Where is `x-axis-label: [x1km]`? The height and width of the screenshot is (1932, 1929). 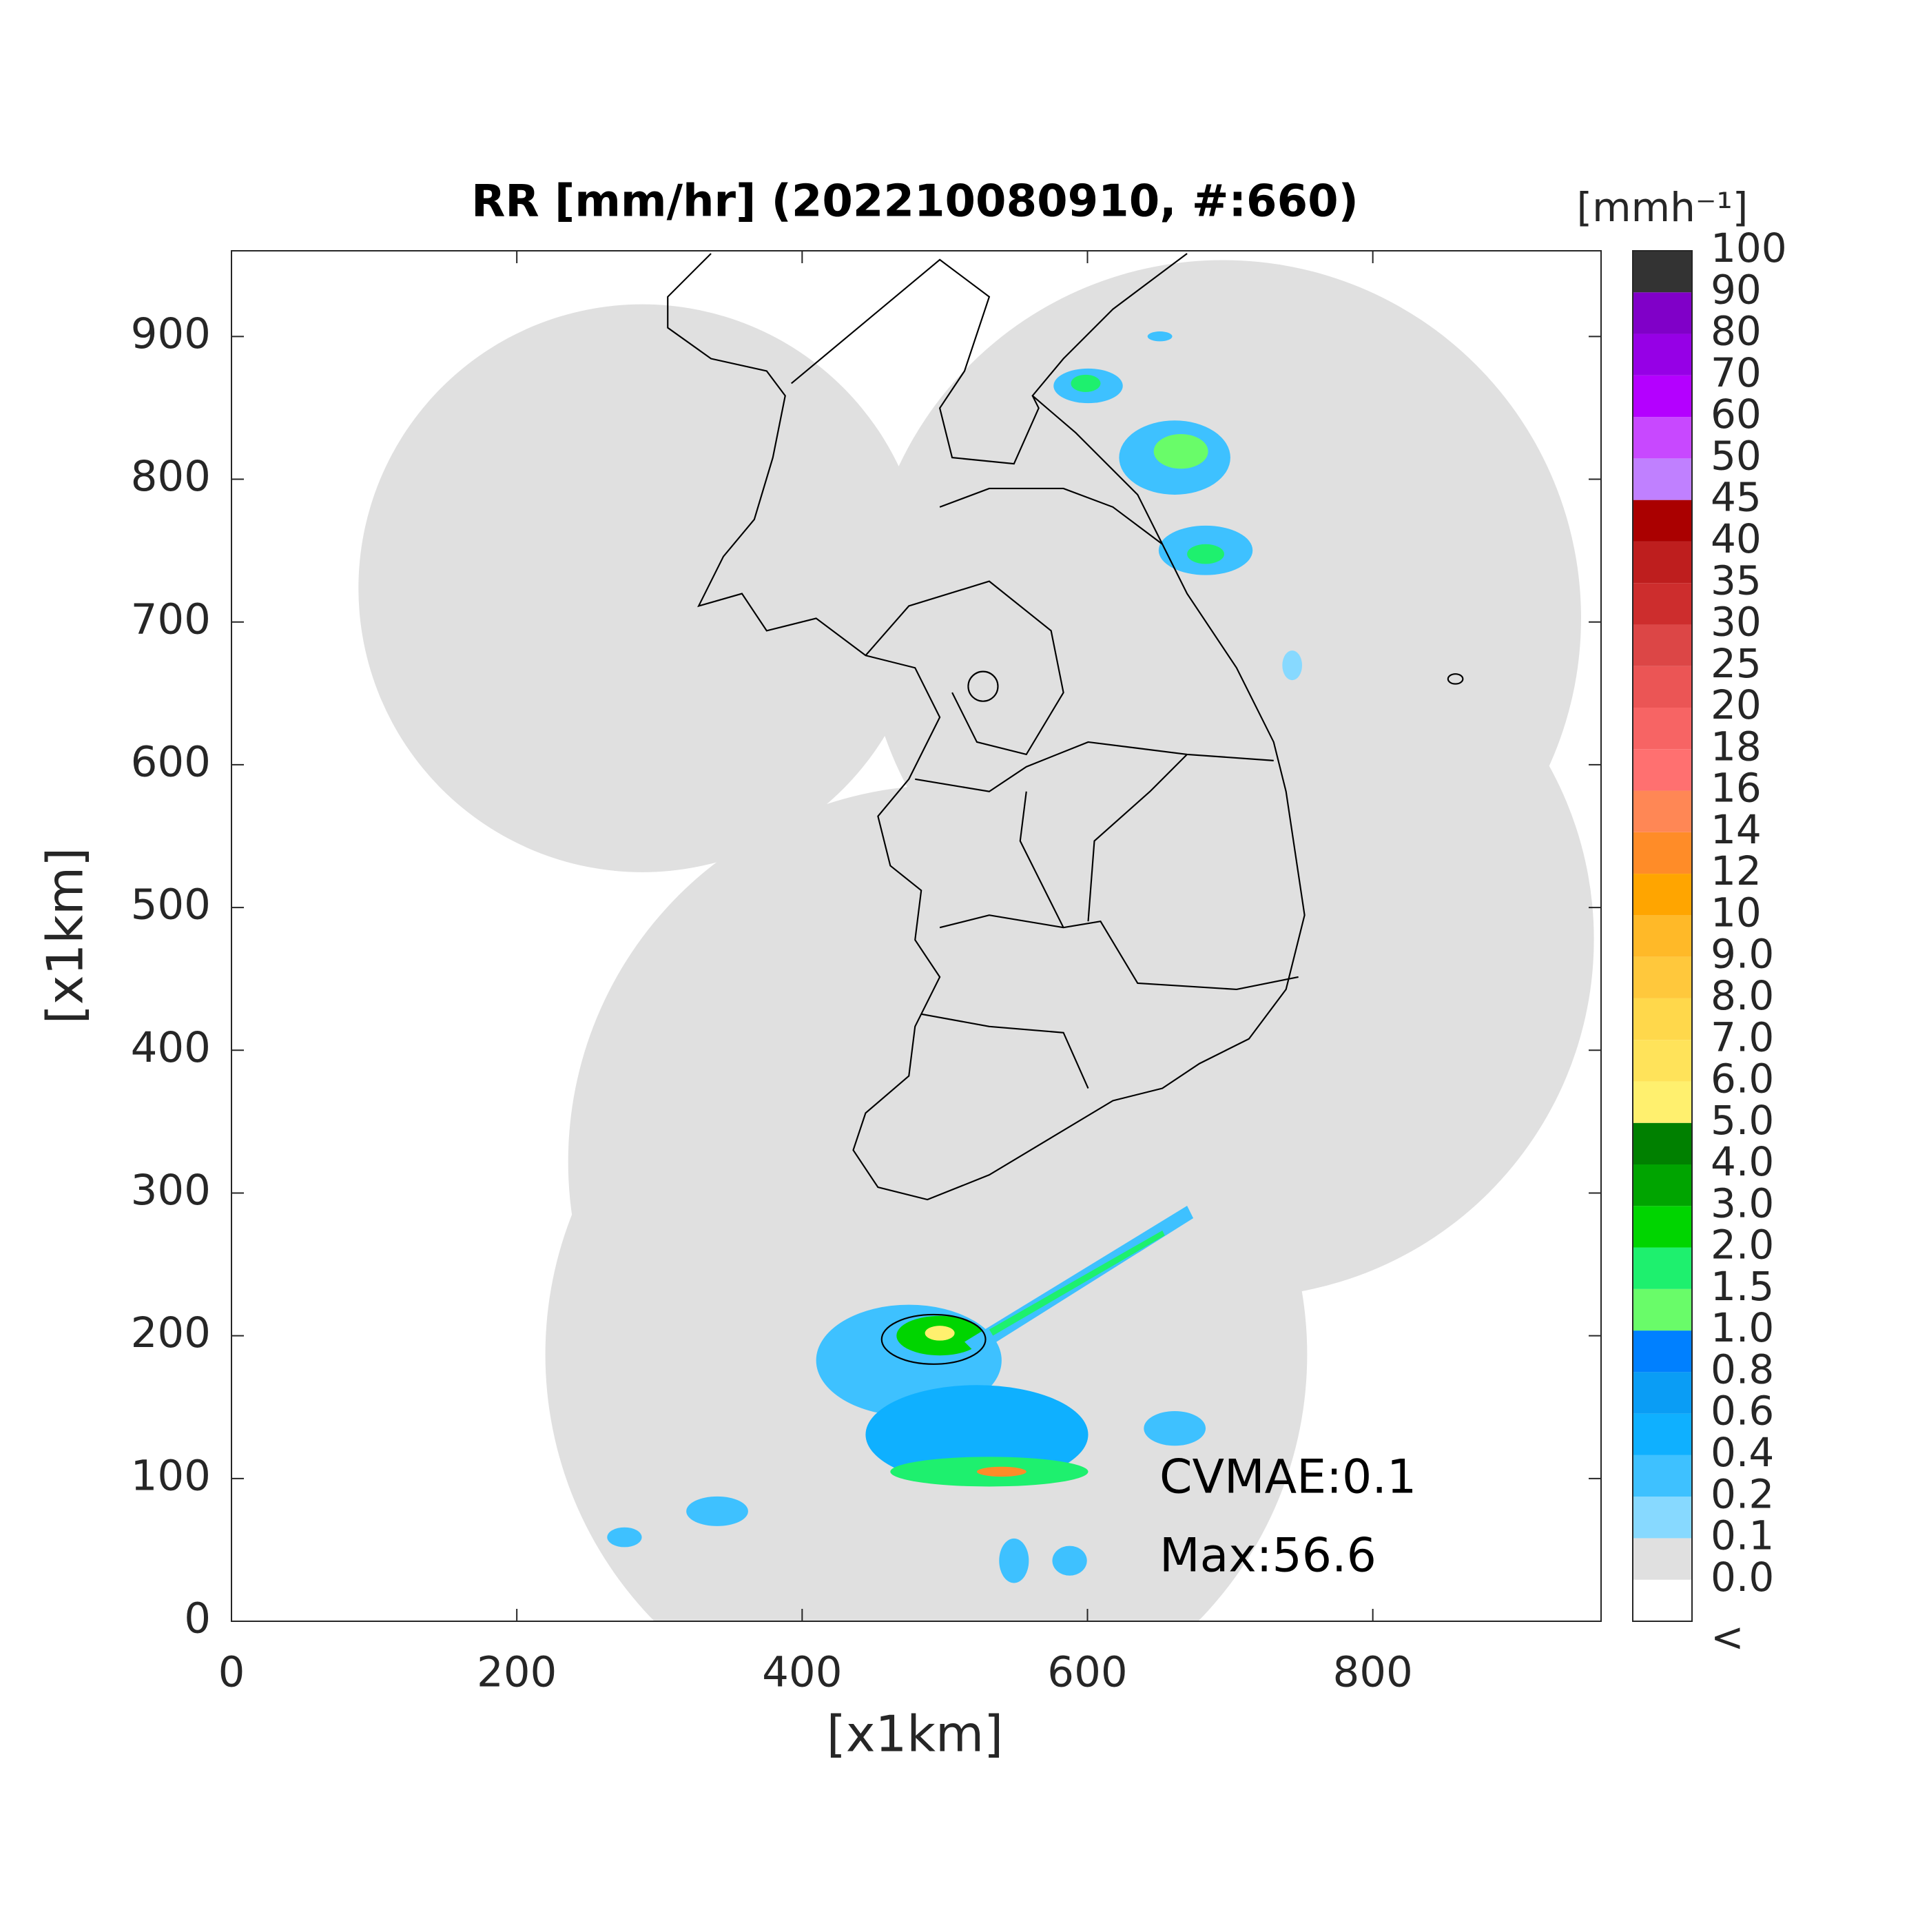 x-axis-label: [x1km] is located at coordinates (915, 1734).